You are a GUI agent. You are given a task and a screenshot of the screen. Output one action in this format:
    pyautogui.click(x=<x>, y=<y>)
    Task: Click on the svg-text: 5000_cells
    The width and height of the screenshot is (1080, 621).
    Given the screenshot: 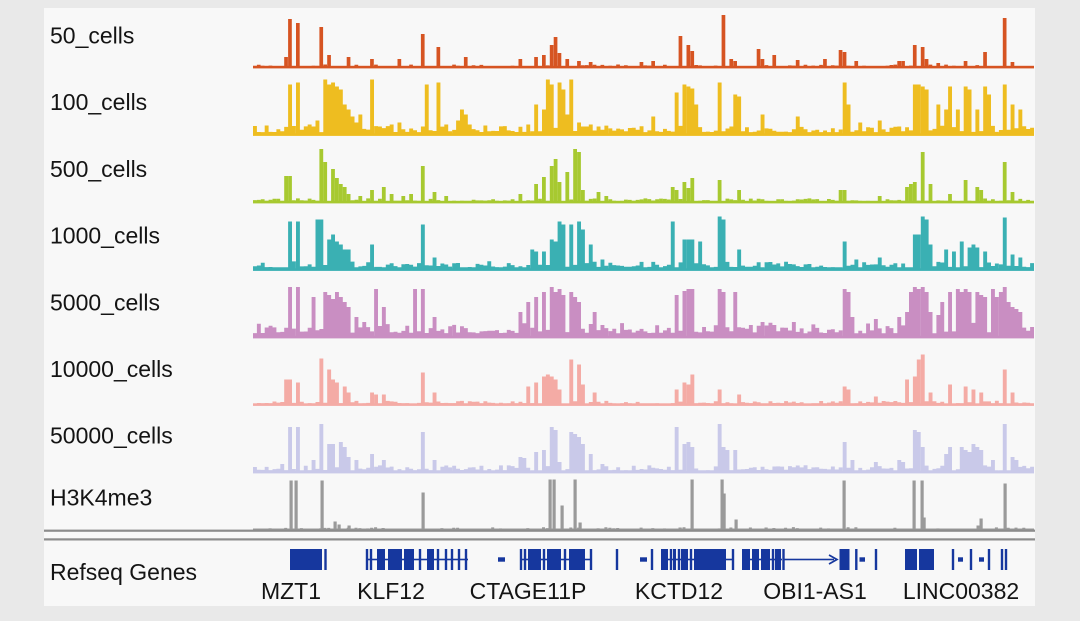 What is the action you would take?
    pyautogui.click(x=105, y=302)
    